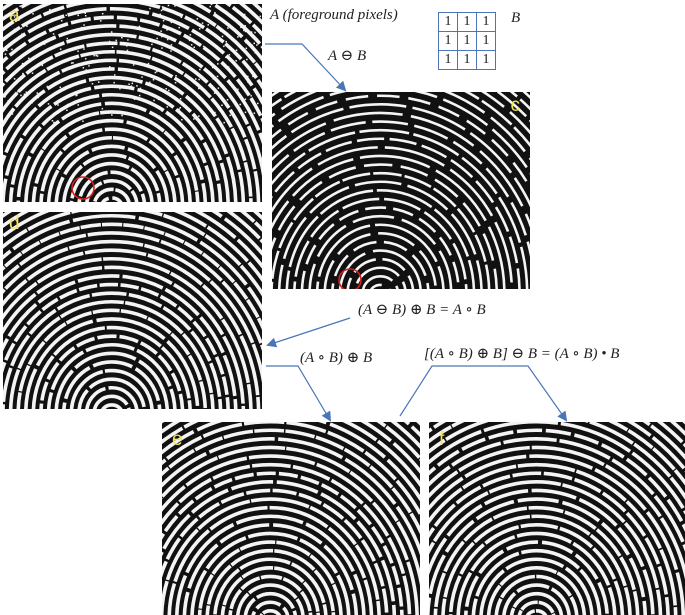 This screenshot has width=685, height=615. What do you see at coordinates (336, 358) in the screenshot?
I see `caption-dilation-of-opening: (A ∘ B) ⊕ B` at bounding box center [336, 358].